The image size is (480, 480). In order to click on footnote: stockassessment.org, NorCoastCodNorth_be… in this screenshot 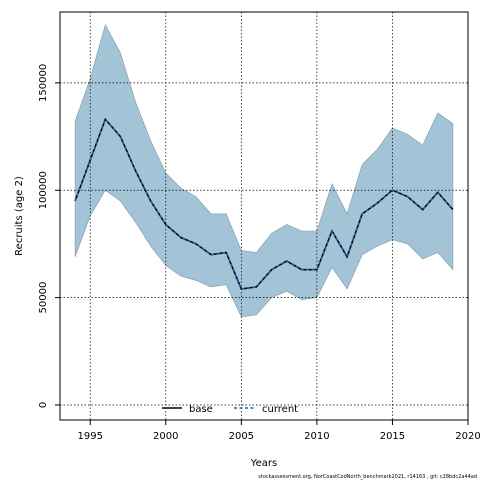, I will do `click(367, 477)`.